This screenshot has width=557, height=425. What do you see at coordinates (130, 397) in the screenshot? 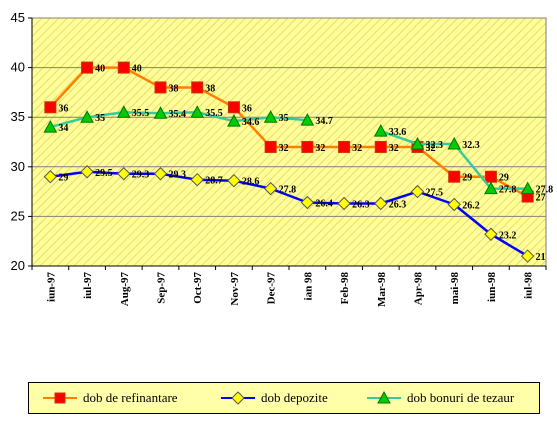
I see `legend-label: dob de refinantare` at bounding box center [130, 397].